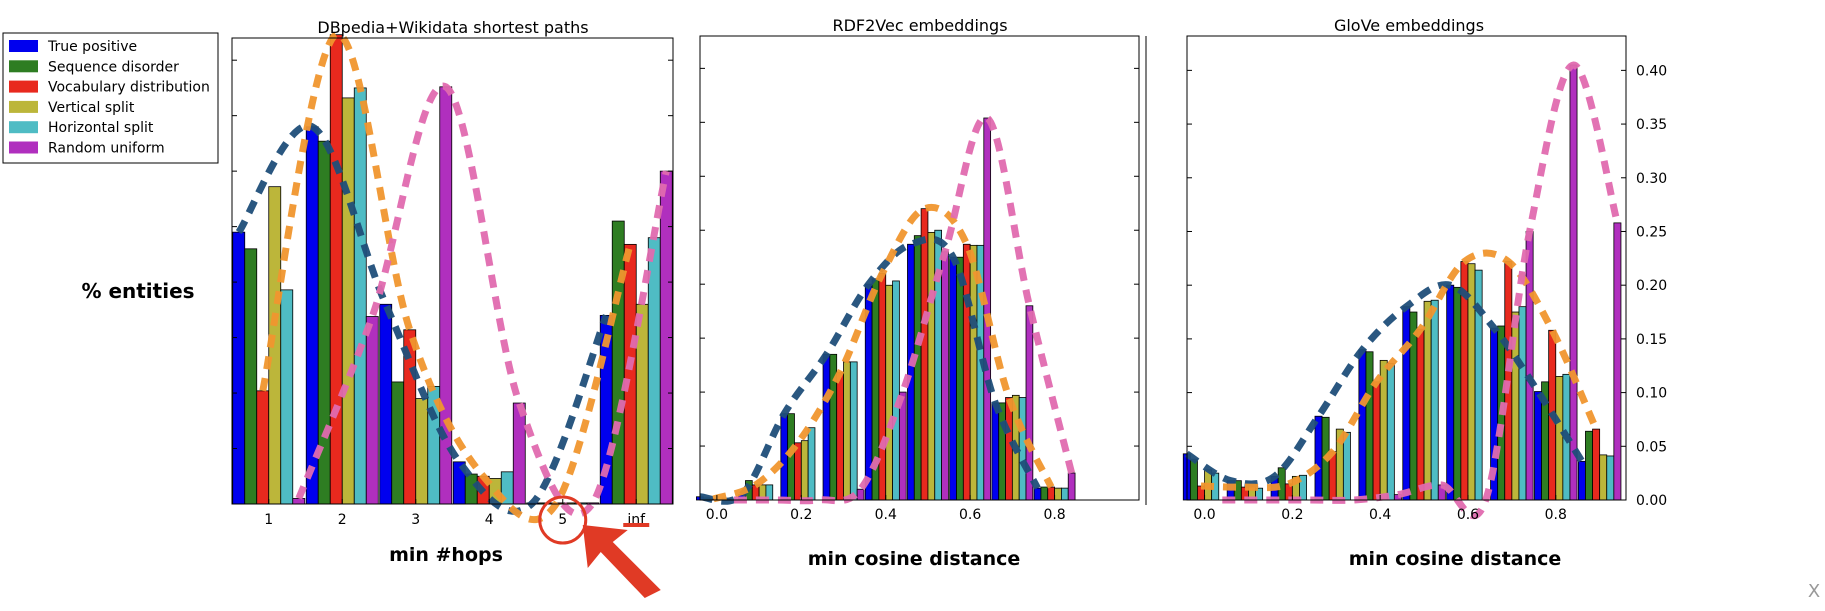  What do you see at coordinates (23, 66) in the screenshot?
I see `legend-swatch` at bounding box center [23, 66].